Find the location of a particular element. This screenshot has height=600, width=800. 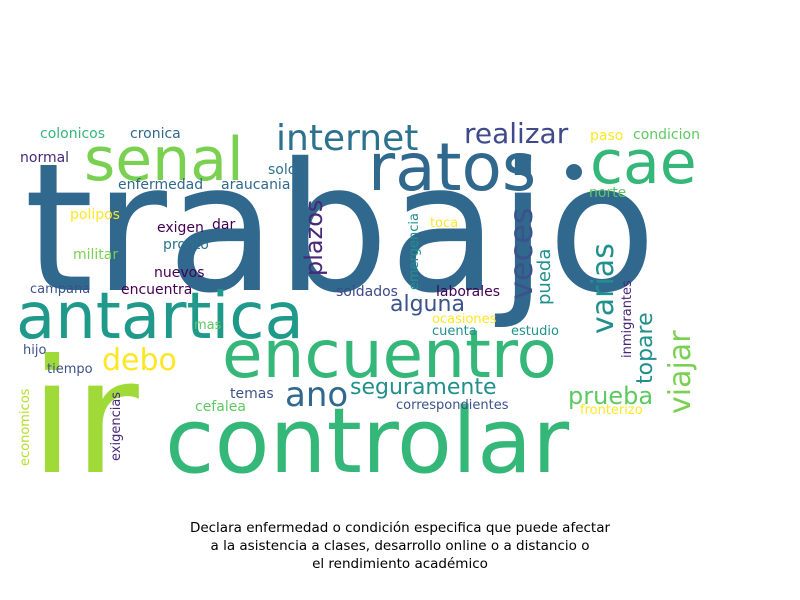

word-hijo: hijo is located at coordinates (34, 350).